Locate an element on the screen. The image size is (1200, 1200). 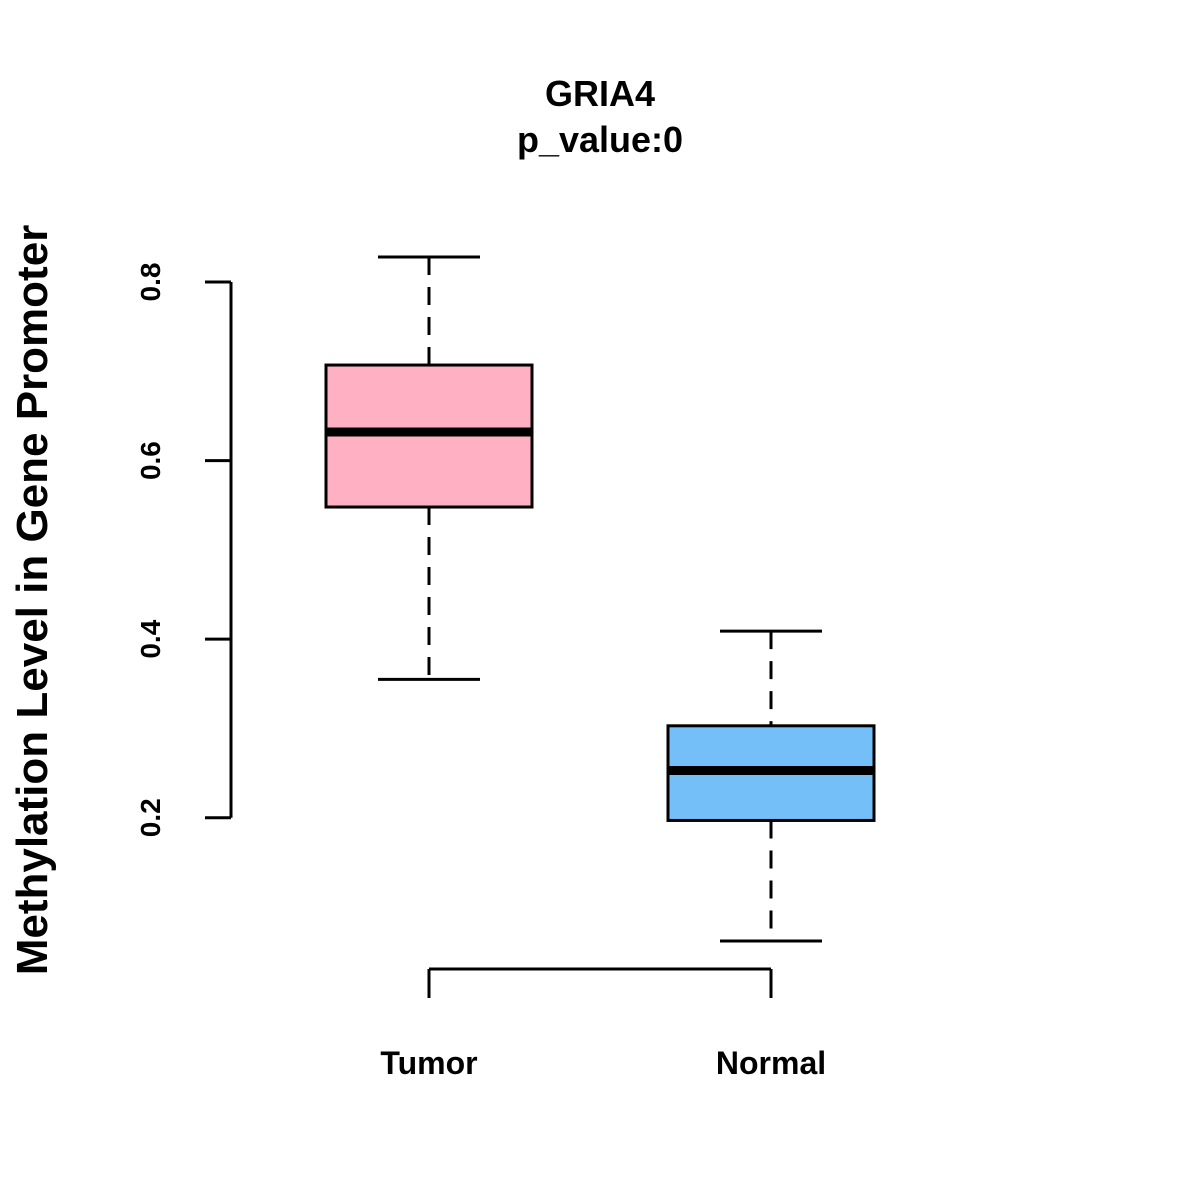
chart-subtitle: p_value:0 is located at coordinates (600, 139).